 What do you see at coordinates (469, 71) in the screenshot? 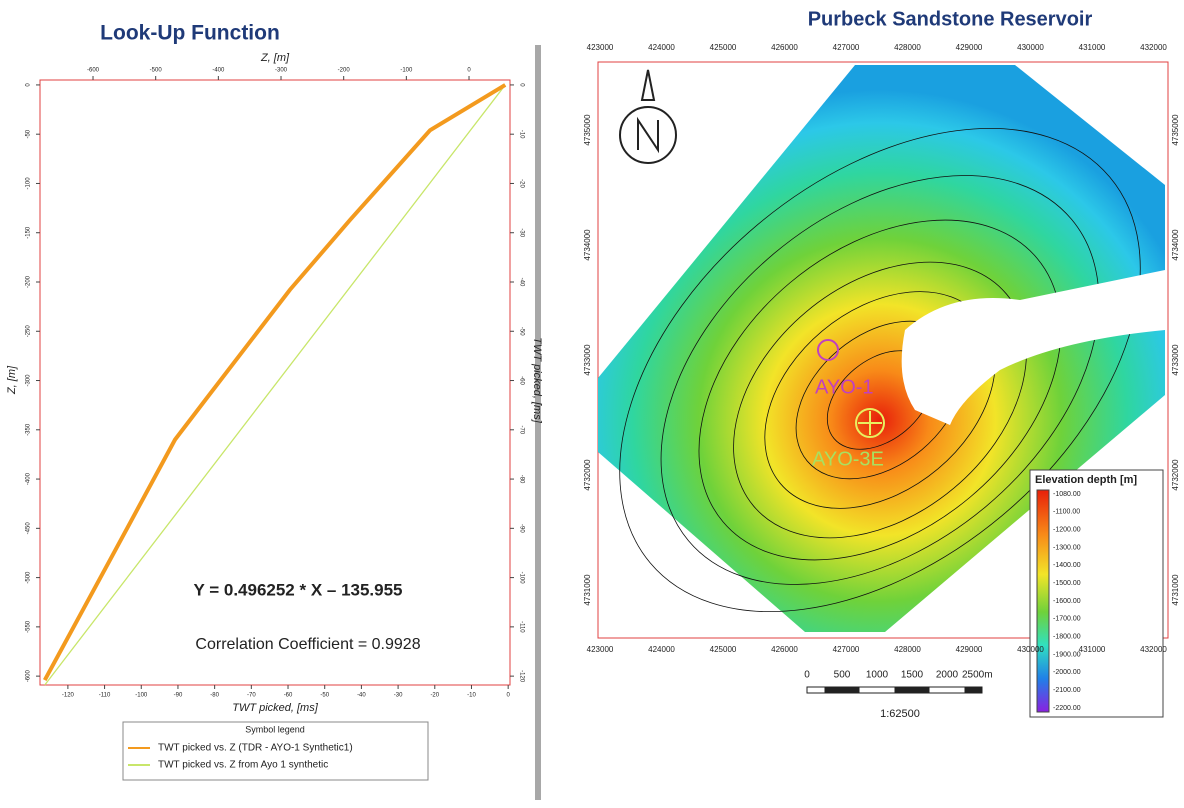
I see `x2-tick-label: 0` at bounding box center [469, 71].